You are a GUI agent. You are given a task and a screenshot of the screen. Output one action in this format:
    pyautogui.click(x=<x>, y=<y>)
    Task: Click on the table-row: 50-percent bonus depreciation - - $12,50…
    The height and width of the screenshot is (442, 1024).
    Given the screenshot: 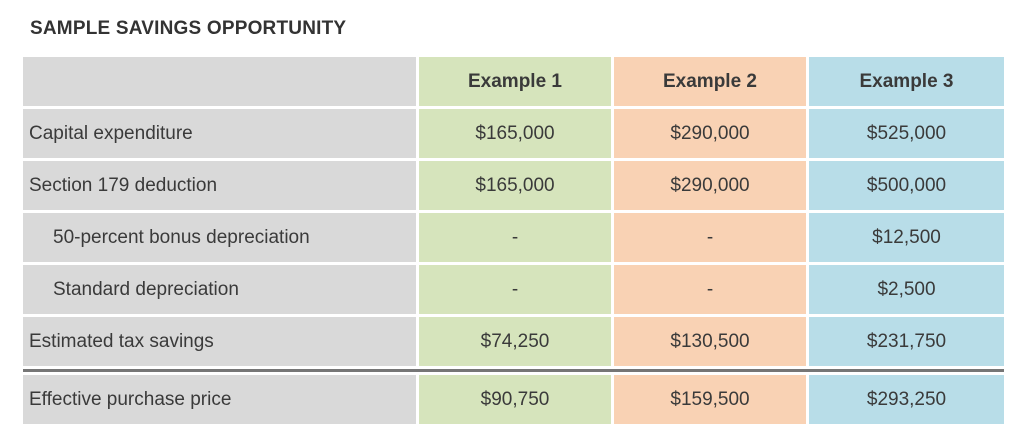 What is the action you would take?
    pyautogui.click(x=513, y=237)
    